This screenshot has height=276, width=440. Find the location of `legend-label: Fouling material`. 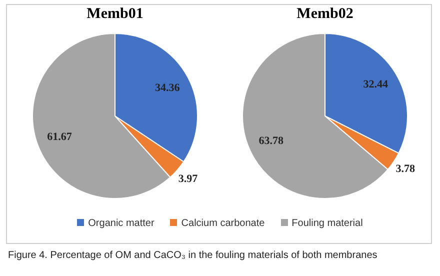

legend-label: Fouling material is located at coordinates (326, 223).